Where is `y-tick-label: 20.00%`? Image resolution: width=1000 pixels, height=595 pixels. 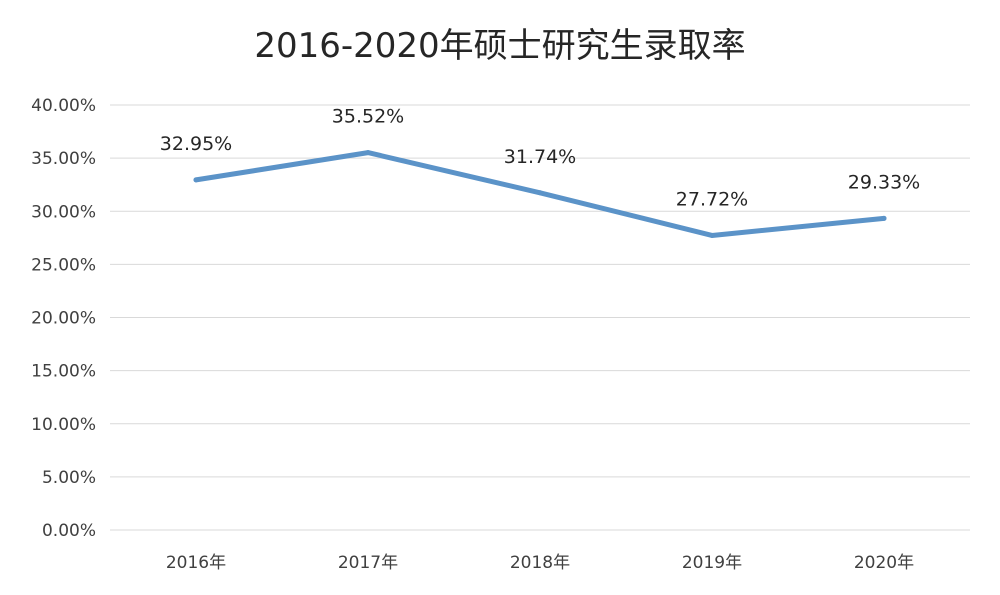 y-tick-label: 20.00% is located at coordinates (63, 319).